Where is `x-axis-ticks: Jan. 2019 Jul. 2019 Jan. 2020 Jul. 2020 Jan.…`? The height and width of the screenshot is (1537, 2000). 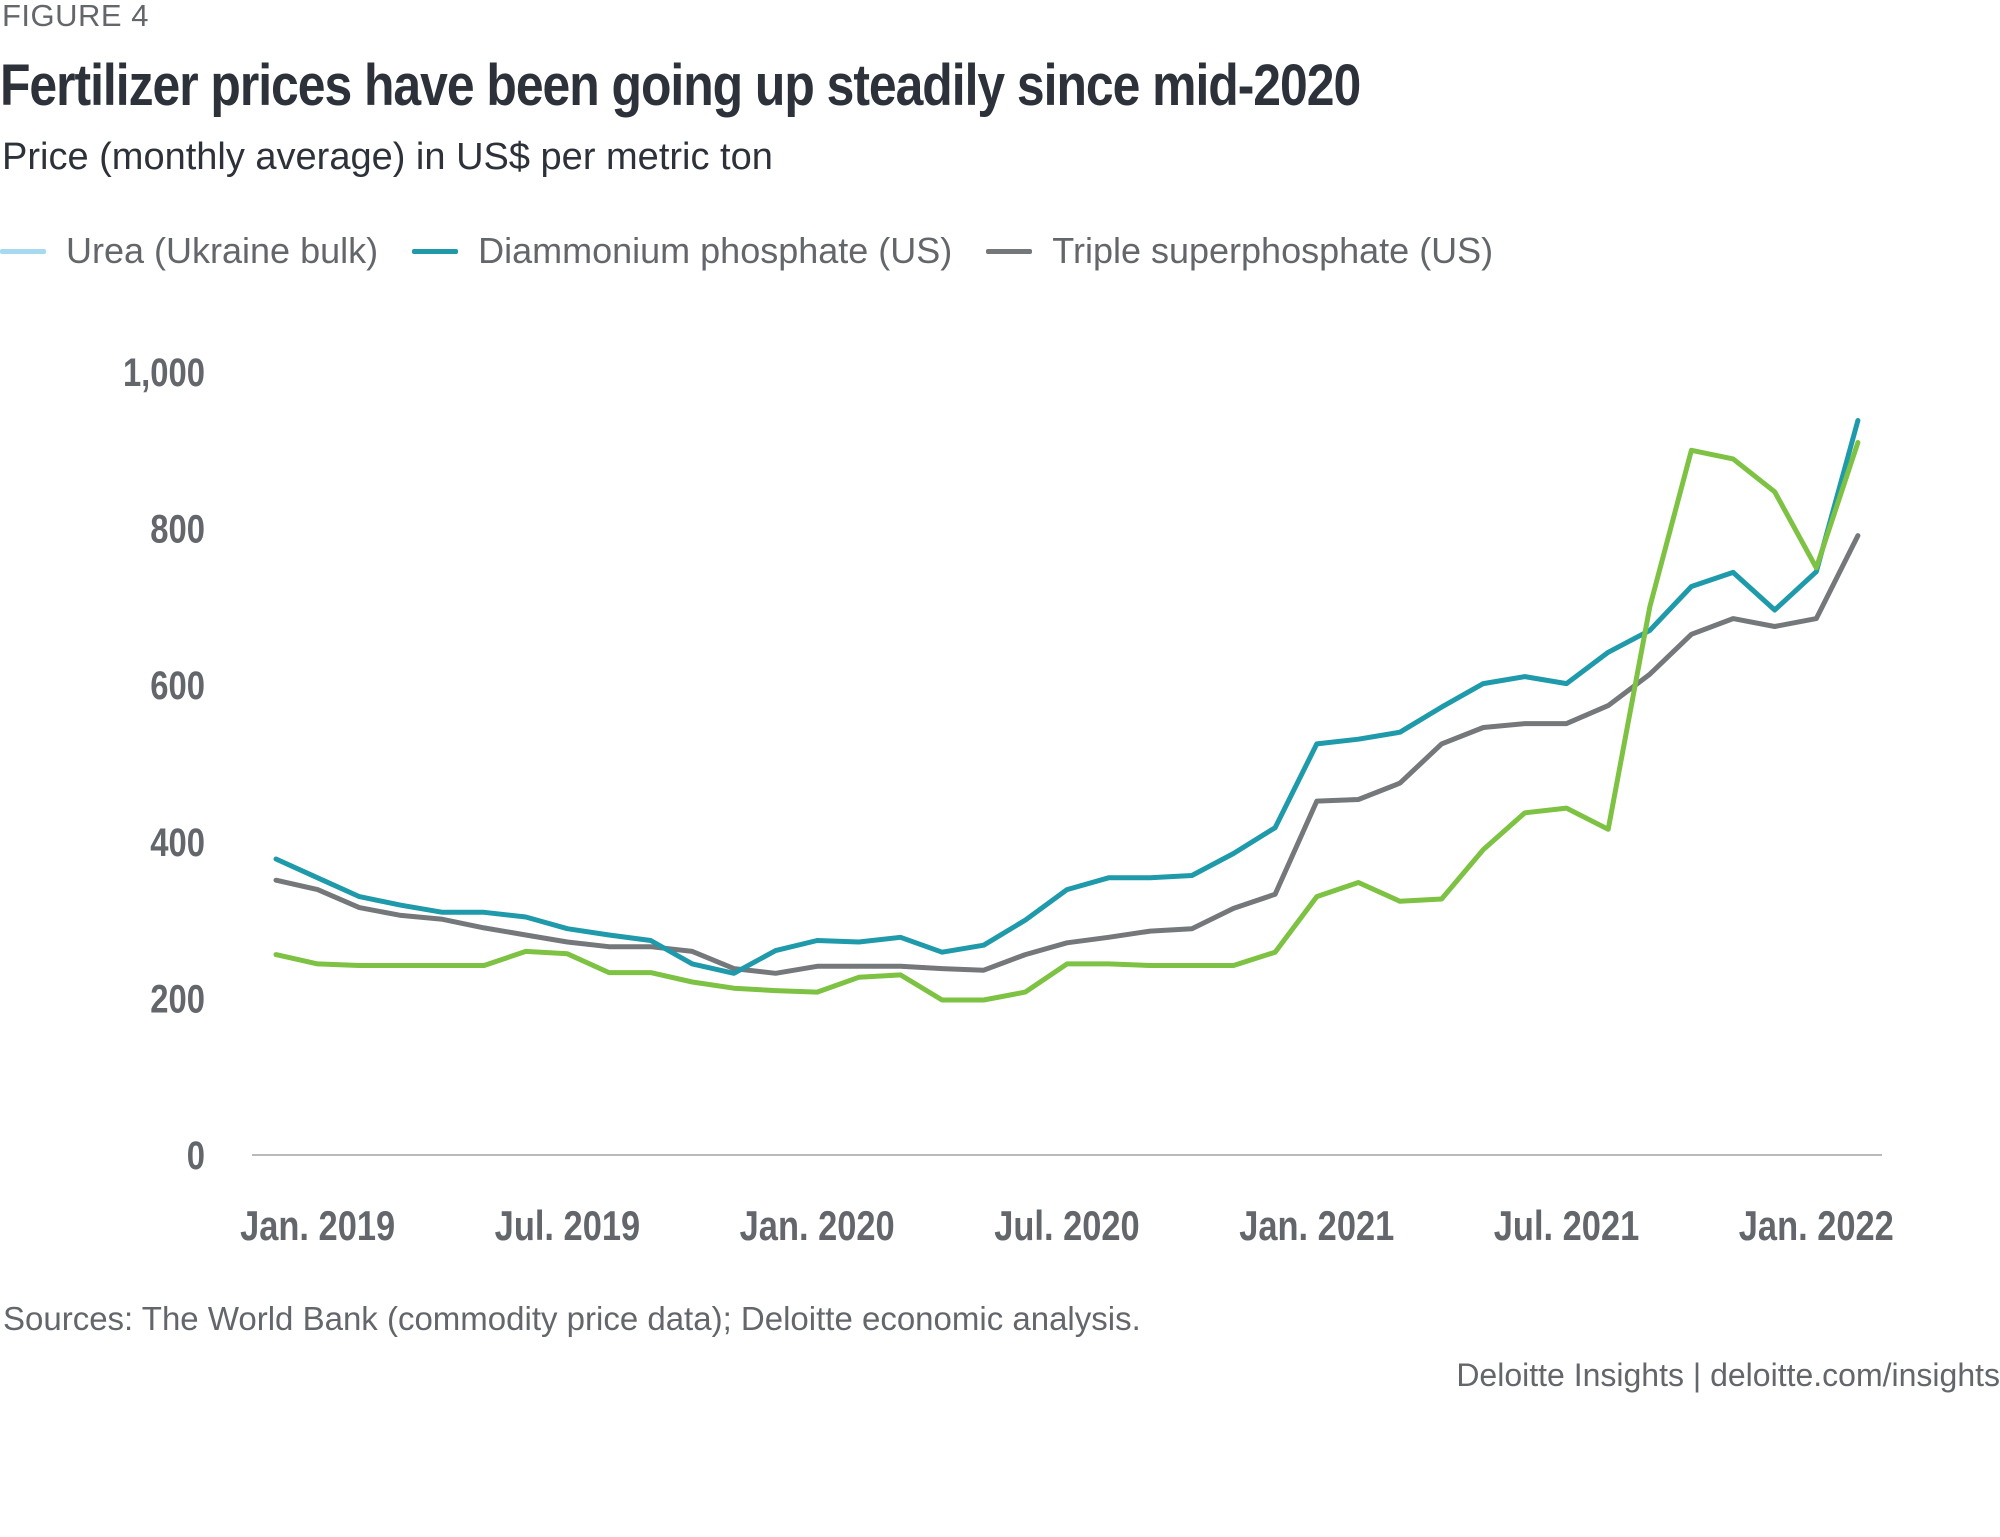 x-axis-ticks: Jan. 2019 Jul. 2019 Jan. 2020 Jul. 2020 Jan.… is located at coordinates (1067, 1226).